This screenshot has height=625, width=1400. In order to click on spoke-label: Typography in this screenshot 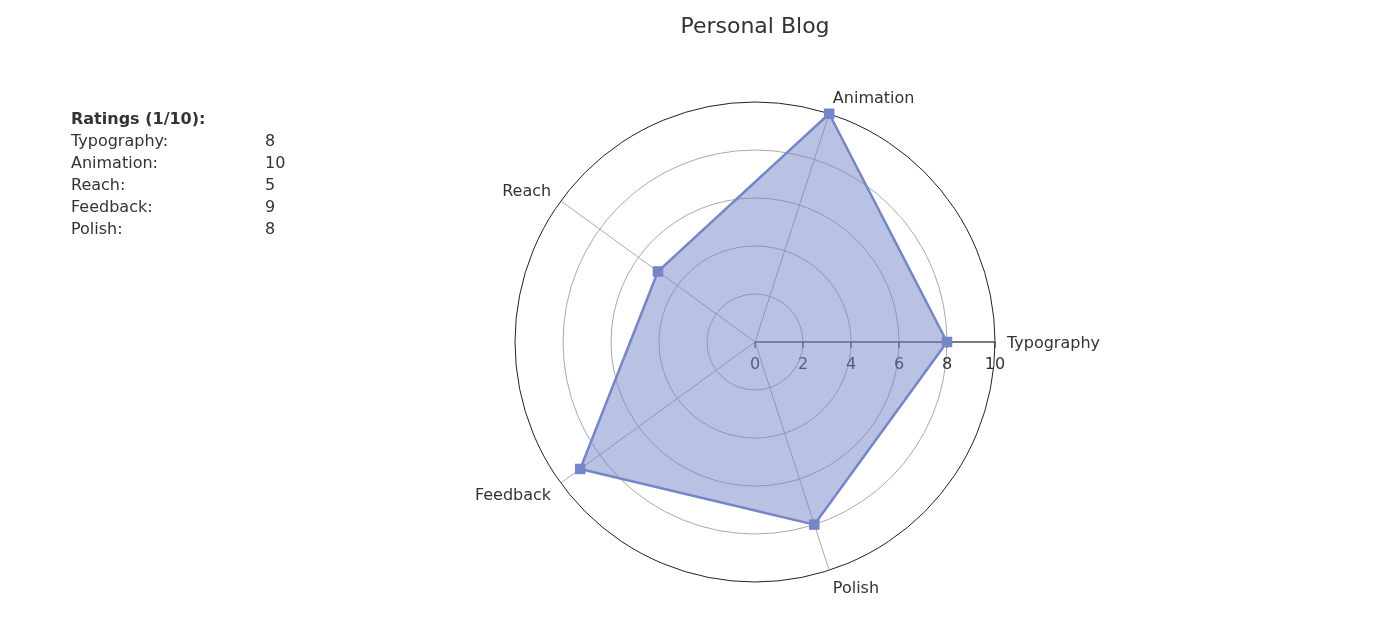, I will do `click(1053, 342)`.